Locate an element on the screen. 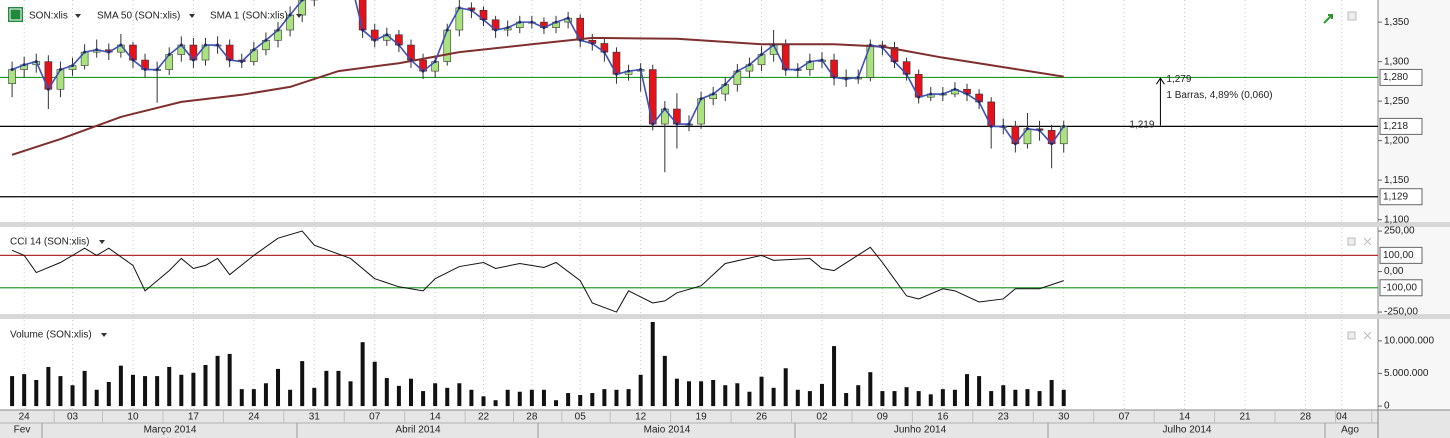  legend-sma50: SMA 50 (SON:xlis) is located at coordinates (138, 16).